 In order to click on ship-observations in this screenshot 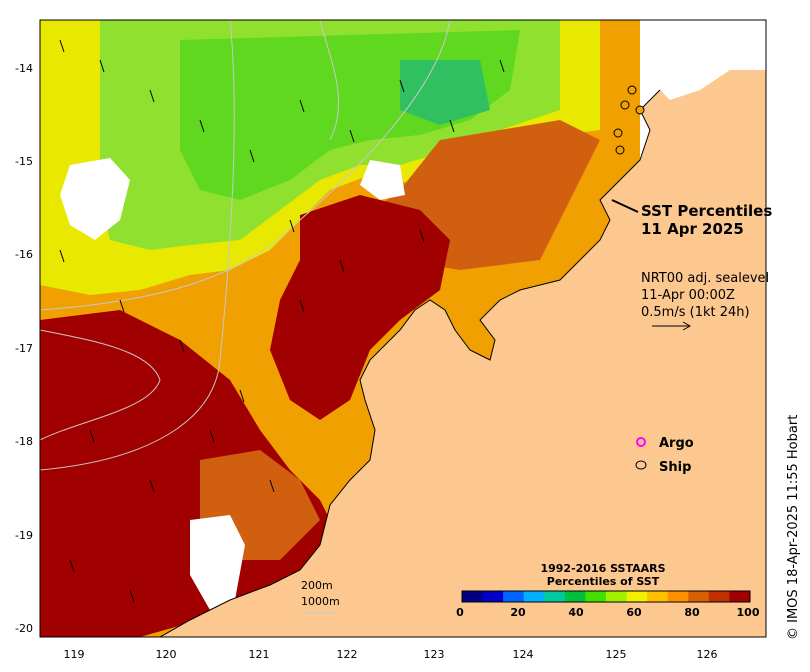, I will do `click(629, 120)`.